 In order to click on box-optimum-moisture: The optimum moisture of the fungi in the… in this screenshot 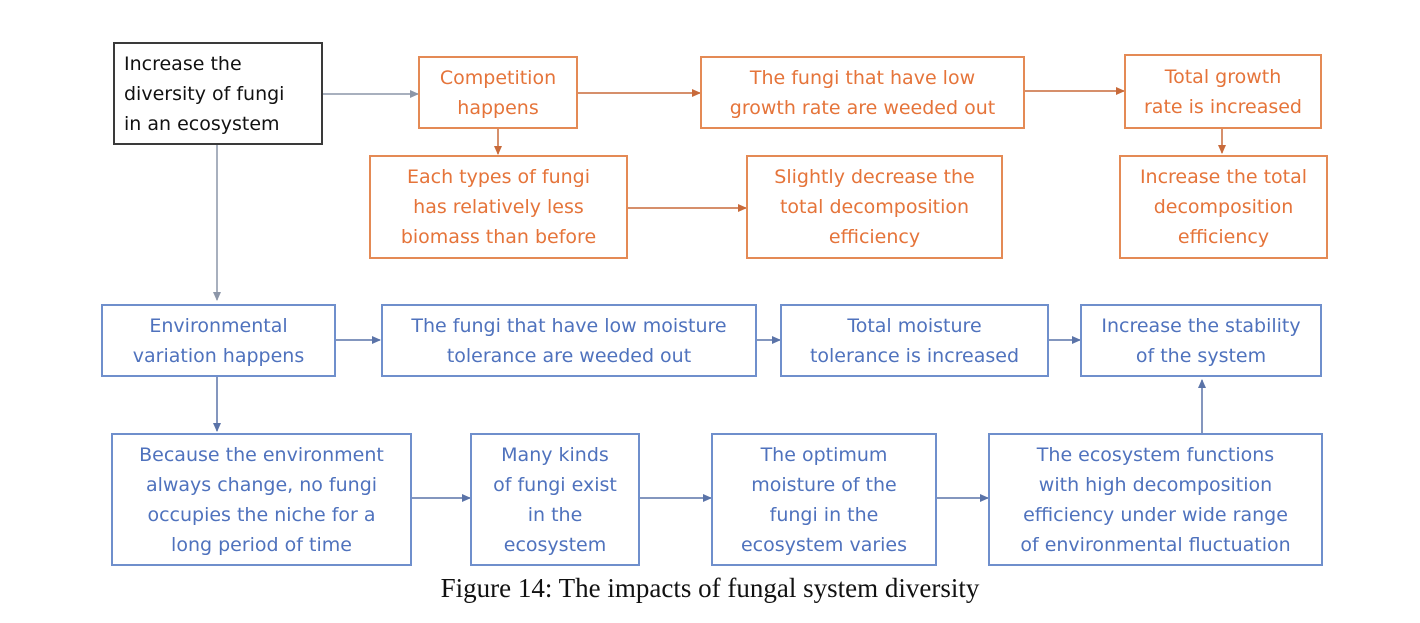, I will do `click(824, 499)`.